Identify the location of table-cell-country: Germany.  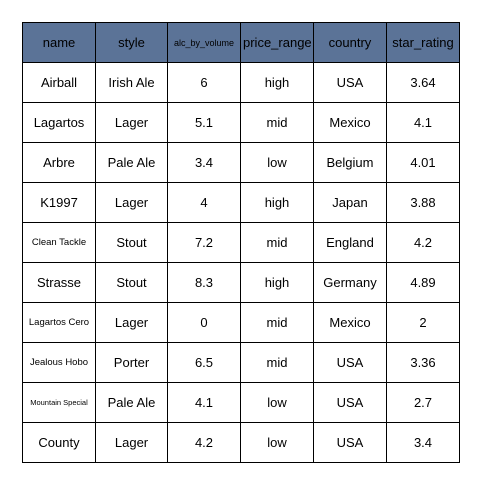
(350, 282).